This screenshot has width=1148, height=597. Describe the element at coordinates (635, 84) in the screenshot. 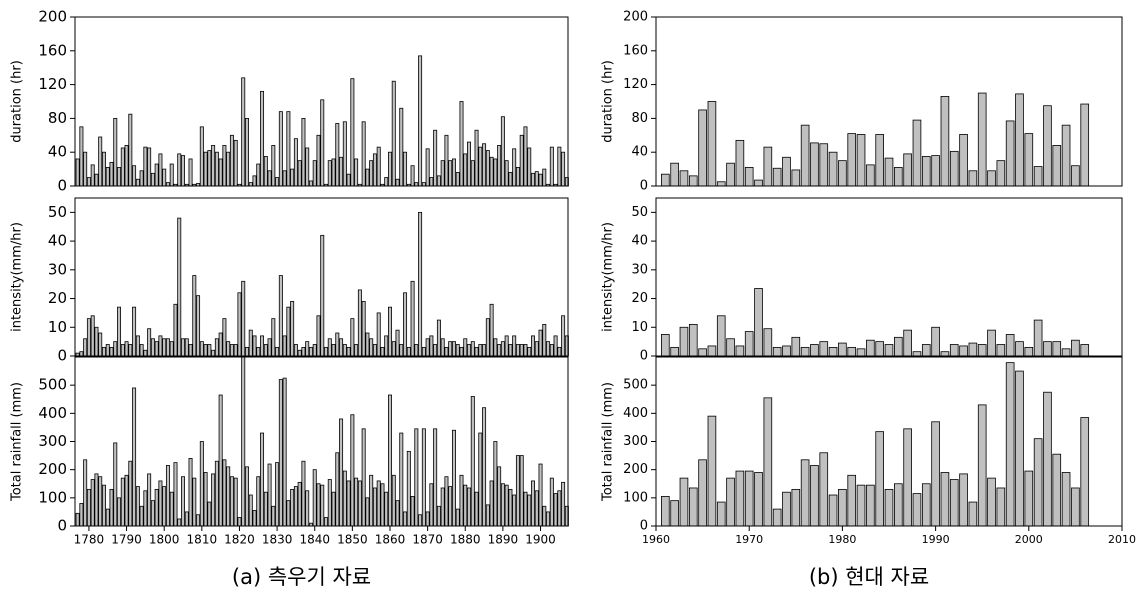

I see `y-tick-label: 120` at that location.